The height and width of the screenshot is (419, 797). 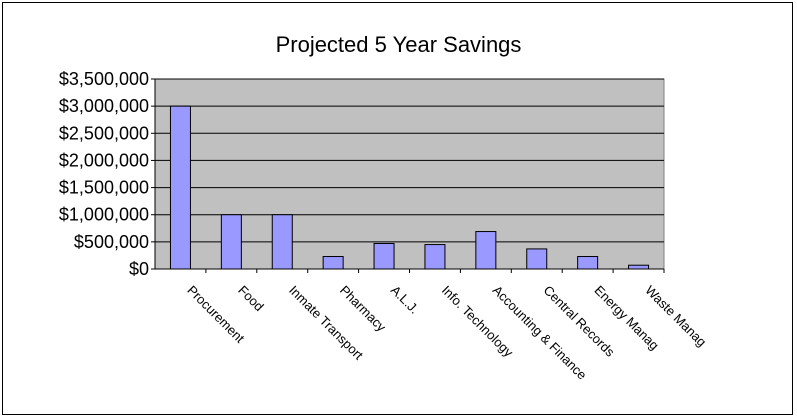 What do you see at coordinates (104, 215) in the screenshot?
I see `y-tick-label: $1,000,000` at bounding box center [104, 215].